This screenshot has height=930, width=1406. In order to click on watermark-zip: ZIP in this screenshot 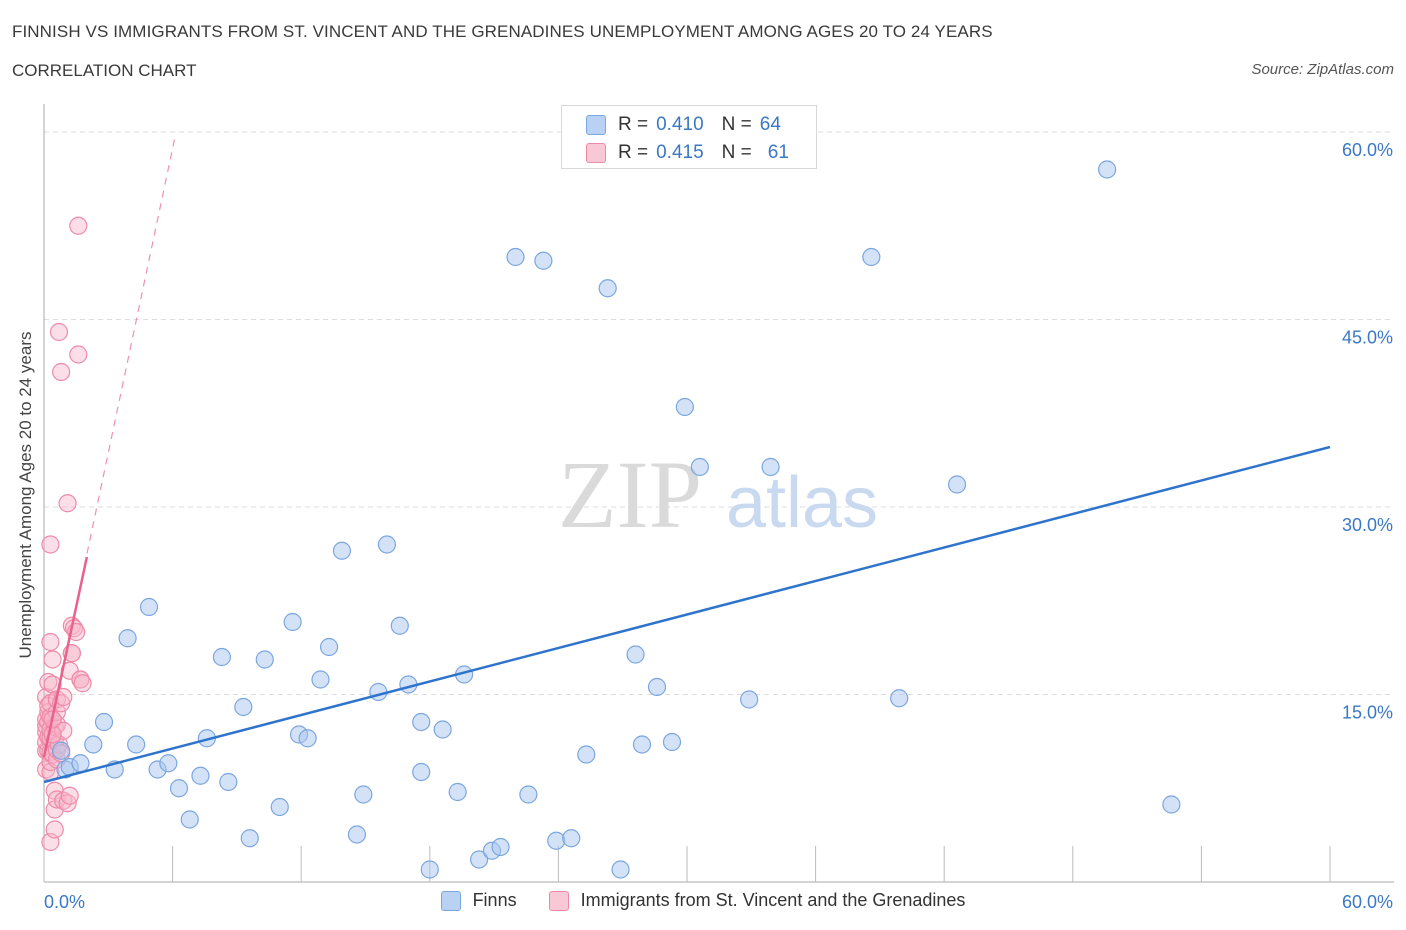, I will do `click(630, 494)`.